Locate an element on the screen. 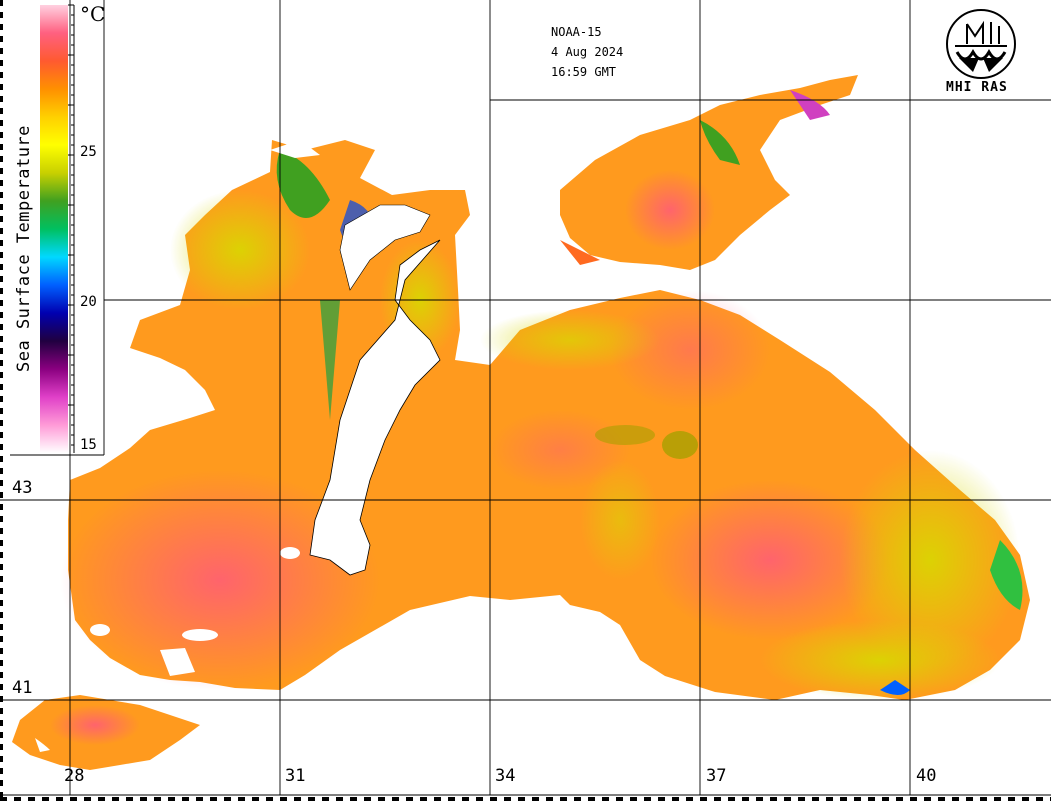 Image resolution: width=1051 pixels, height=801 pixels. mhi-ras-emblem-icon is located at coordinates (981, 44).